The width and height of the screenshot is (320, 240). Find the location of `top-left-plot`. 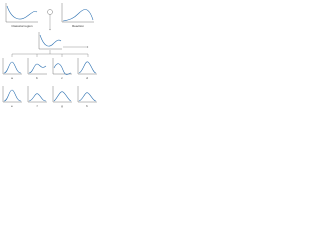

top-left-plot is located at coordinates (21, 13).